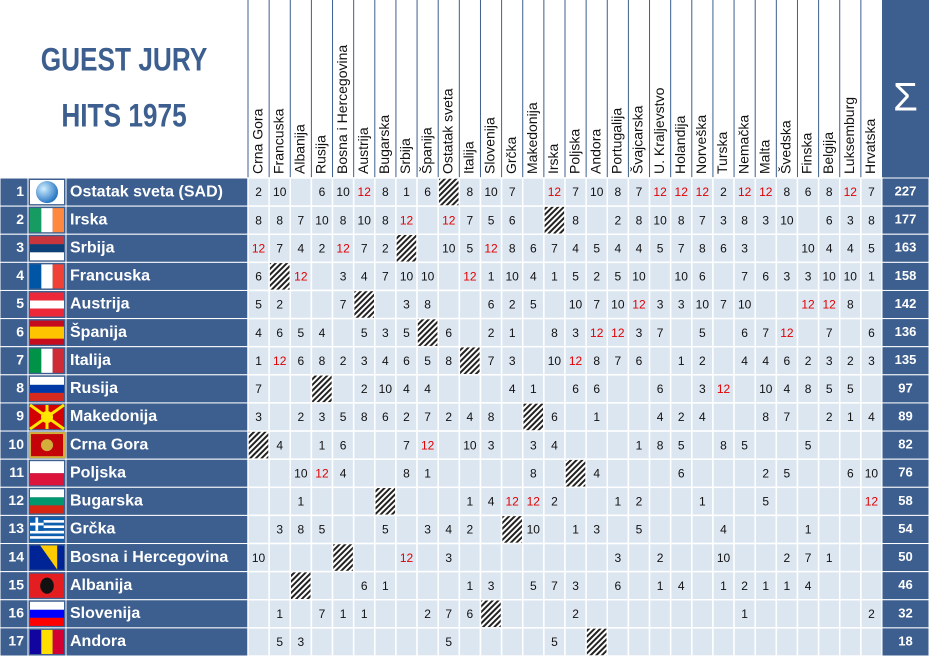 This screenshot has width=929, height=656. What do you see at coordinates (905, 529) in the screenshot?
I see `total-cell` at bounding box center [905, 529].